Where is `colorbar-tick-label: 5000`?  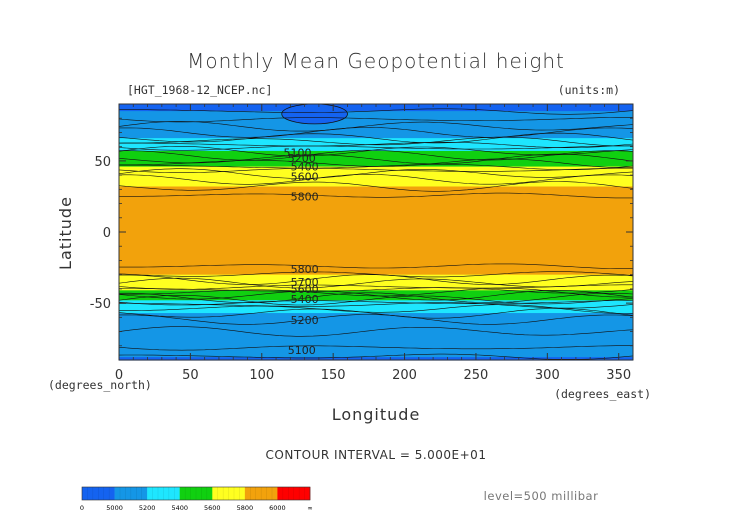
colorbar-tick-label: 5000 is located at coordinates (114, 508).